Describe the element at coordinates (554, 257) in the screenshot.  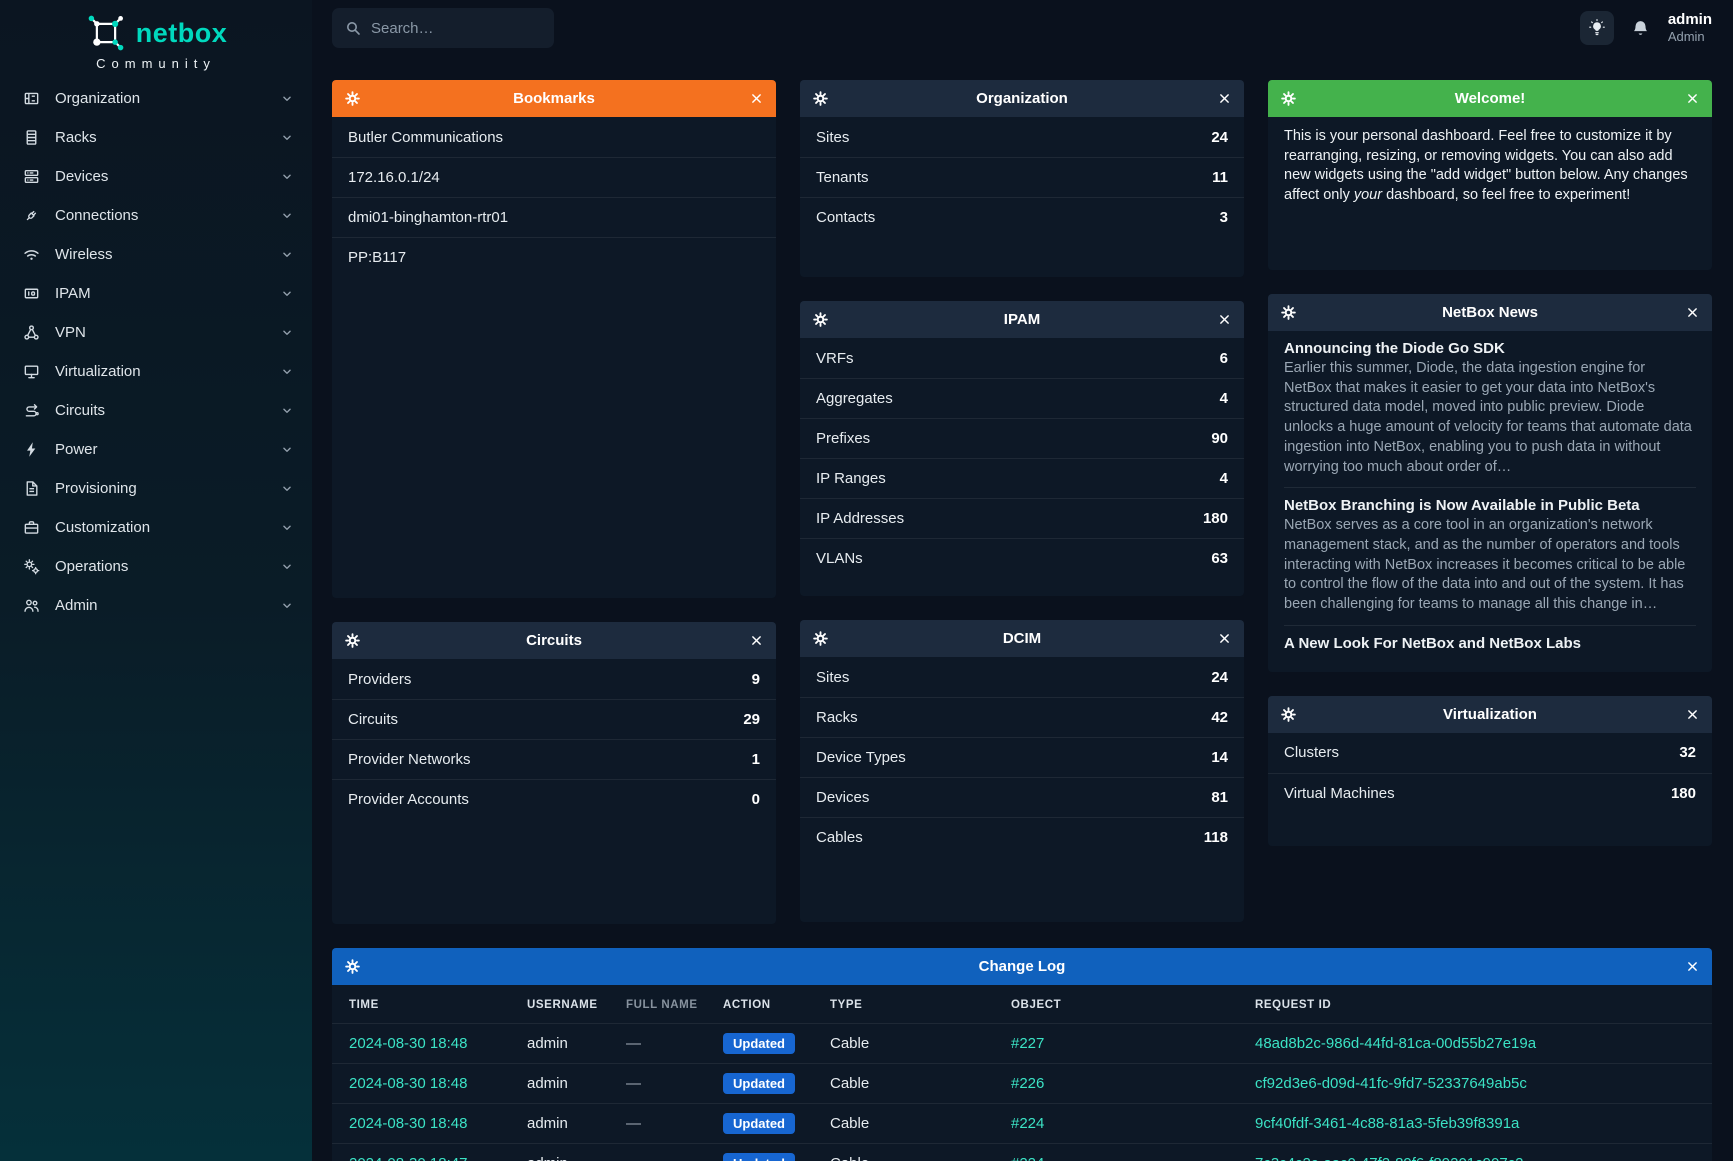
I see `bookmark-item: PP:B117` at that location.